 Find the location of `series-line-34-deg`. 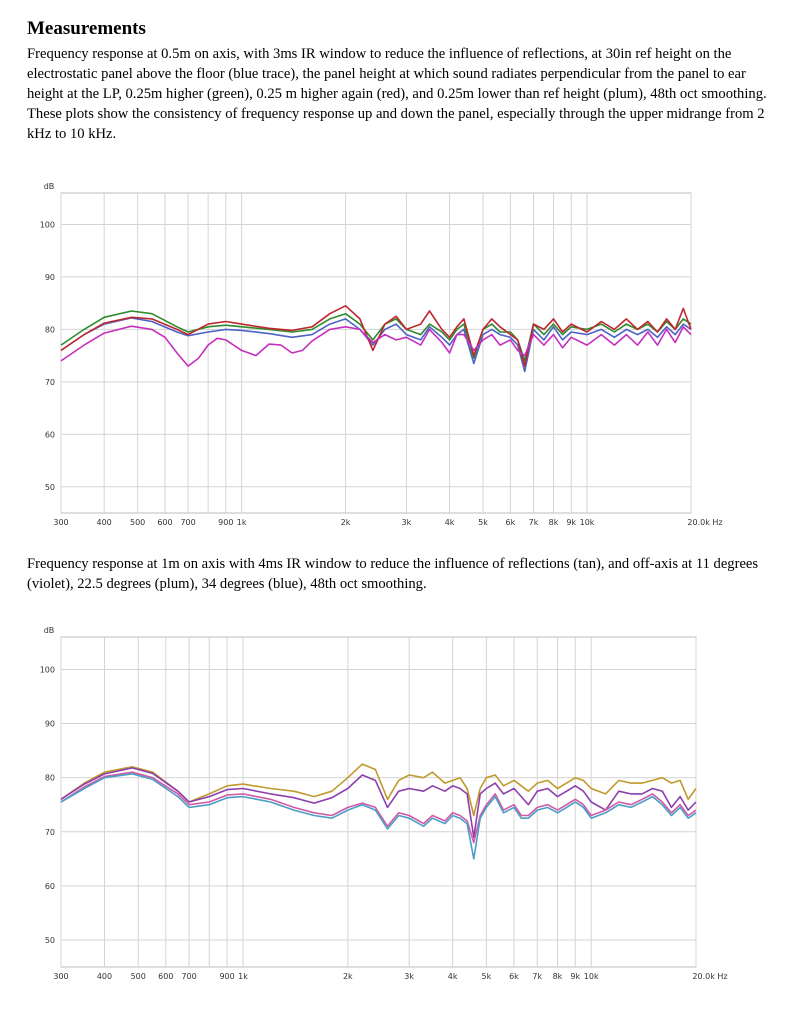

series-line-34-deg is located at coordinates (378, 816).